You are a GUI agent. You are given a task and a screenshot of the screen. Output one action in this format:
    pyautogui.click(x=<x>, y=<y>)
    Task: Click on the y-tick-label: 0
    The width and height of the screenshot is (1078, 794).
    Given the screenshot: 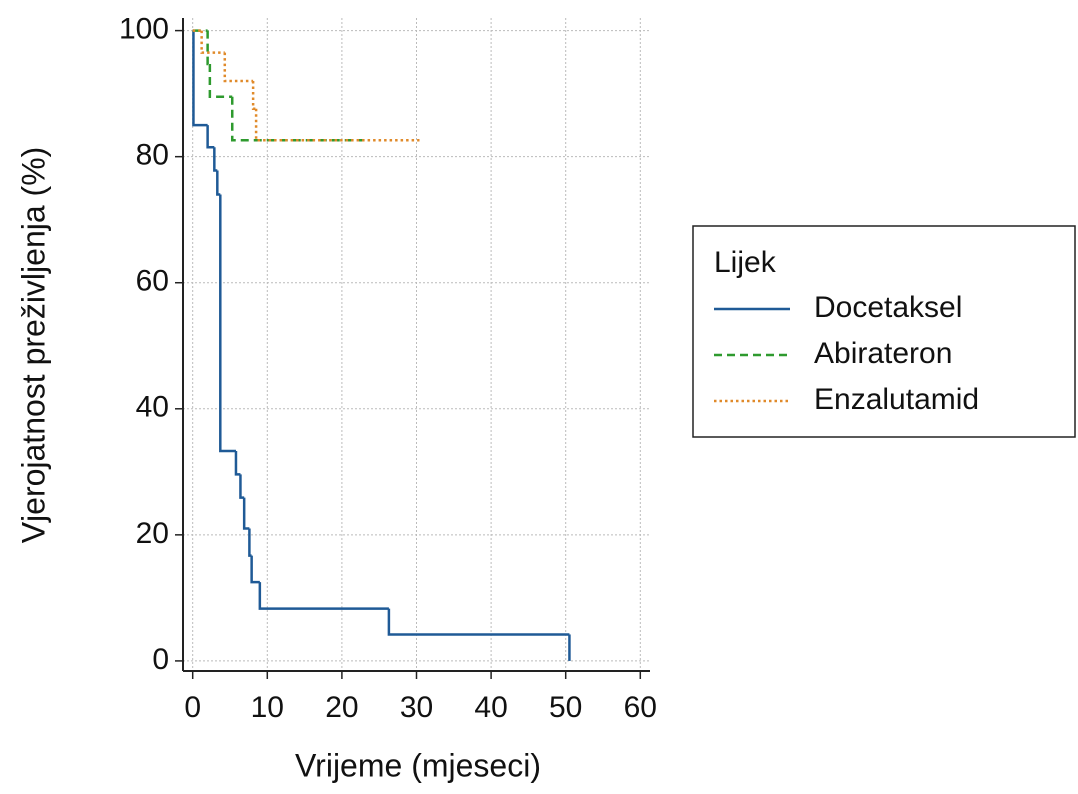 What is the action you would take?
    pyautogui.click(x=160, y=659)
    